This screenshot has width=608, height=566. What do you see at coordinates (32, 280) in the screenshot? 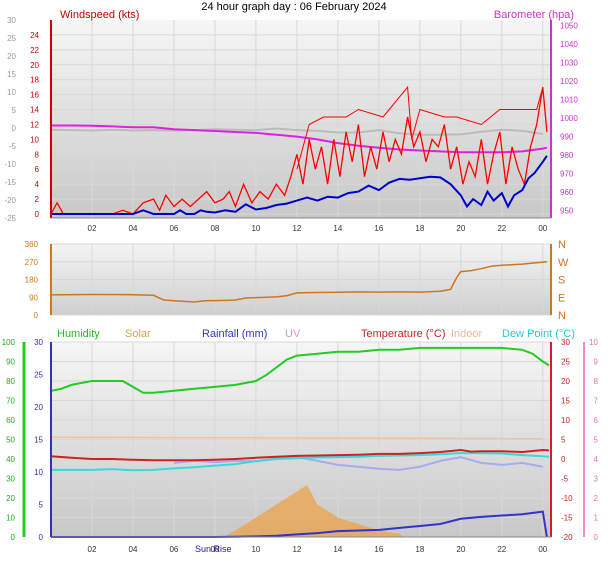
I see `y-tick-direction: 180` at bounding box center [32, 280].